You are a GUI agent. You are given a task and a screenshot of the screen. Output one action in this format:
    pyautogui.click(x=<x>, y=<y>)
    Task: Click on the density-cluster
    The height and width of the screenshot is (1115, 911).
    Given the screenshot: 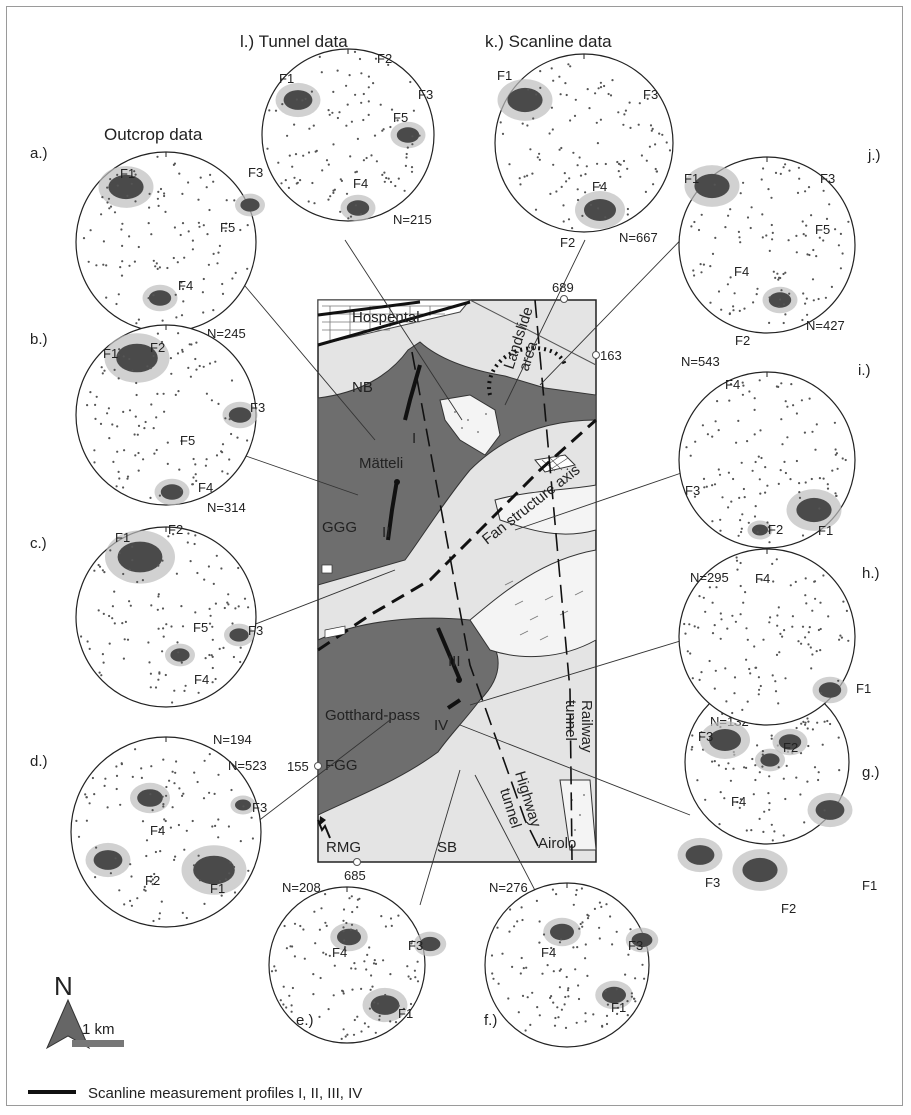 What is the action you would take?
    pyautogui.click(x=298, y=100)
    